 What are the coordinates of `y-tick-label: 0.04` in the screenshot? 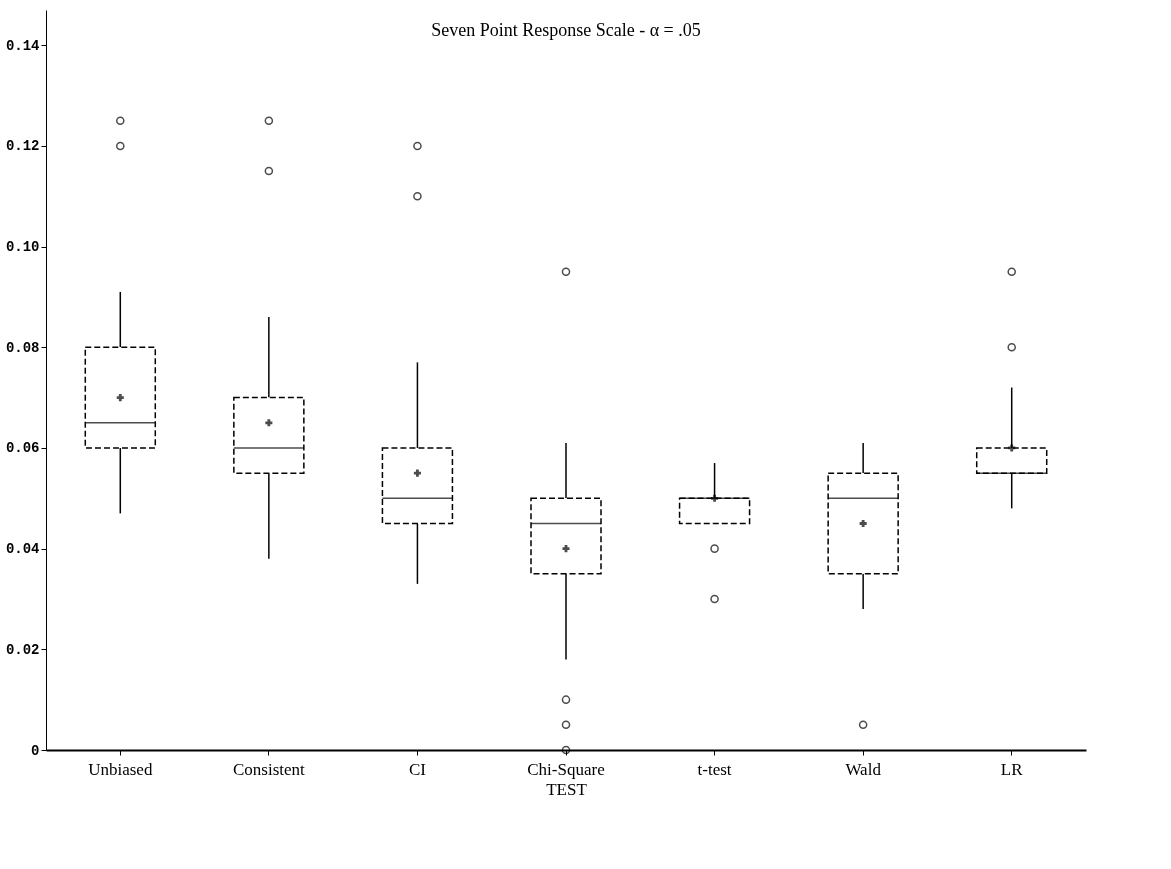 It's located at (22, 549).